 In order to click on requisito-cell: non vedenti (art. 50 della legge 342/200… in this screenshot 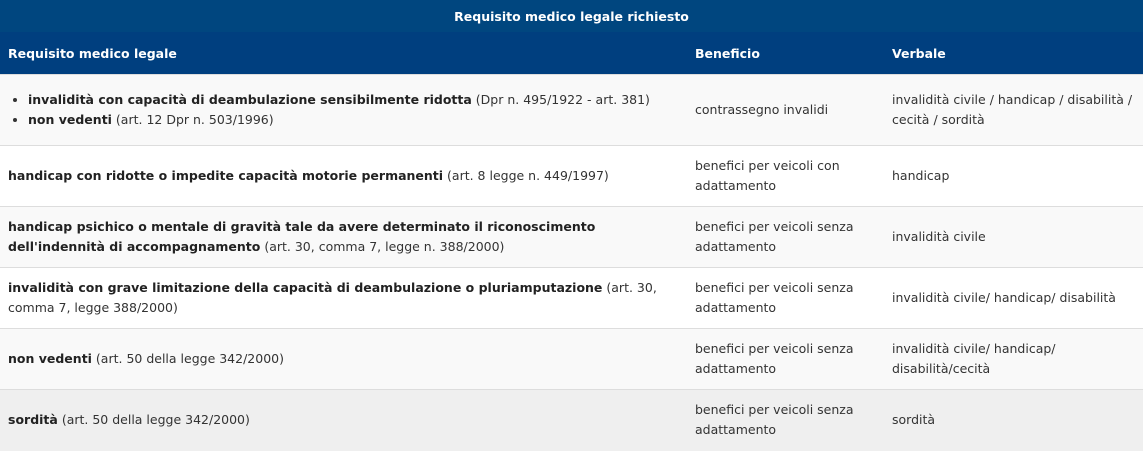, I will do `click(343, 359)`.